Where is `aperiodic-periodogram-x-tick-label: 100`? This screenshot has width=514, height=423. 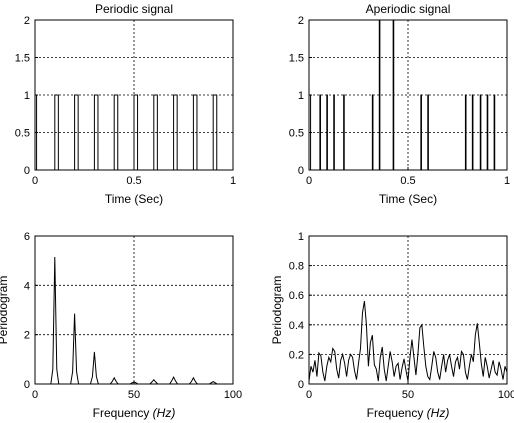
aperiodic-periodogram-x-tick-label: 100 is located at coordinates (506, 395).